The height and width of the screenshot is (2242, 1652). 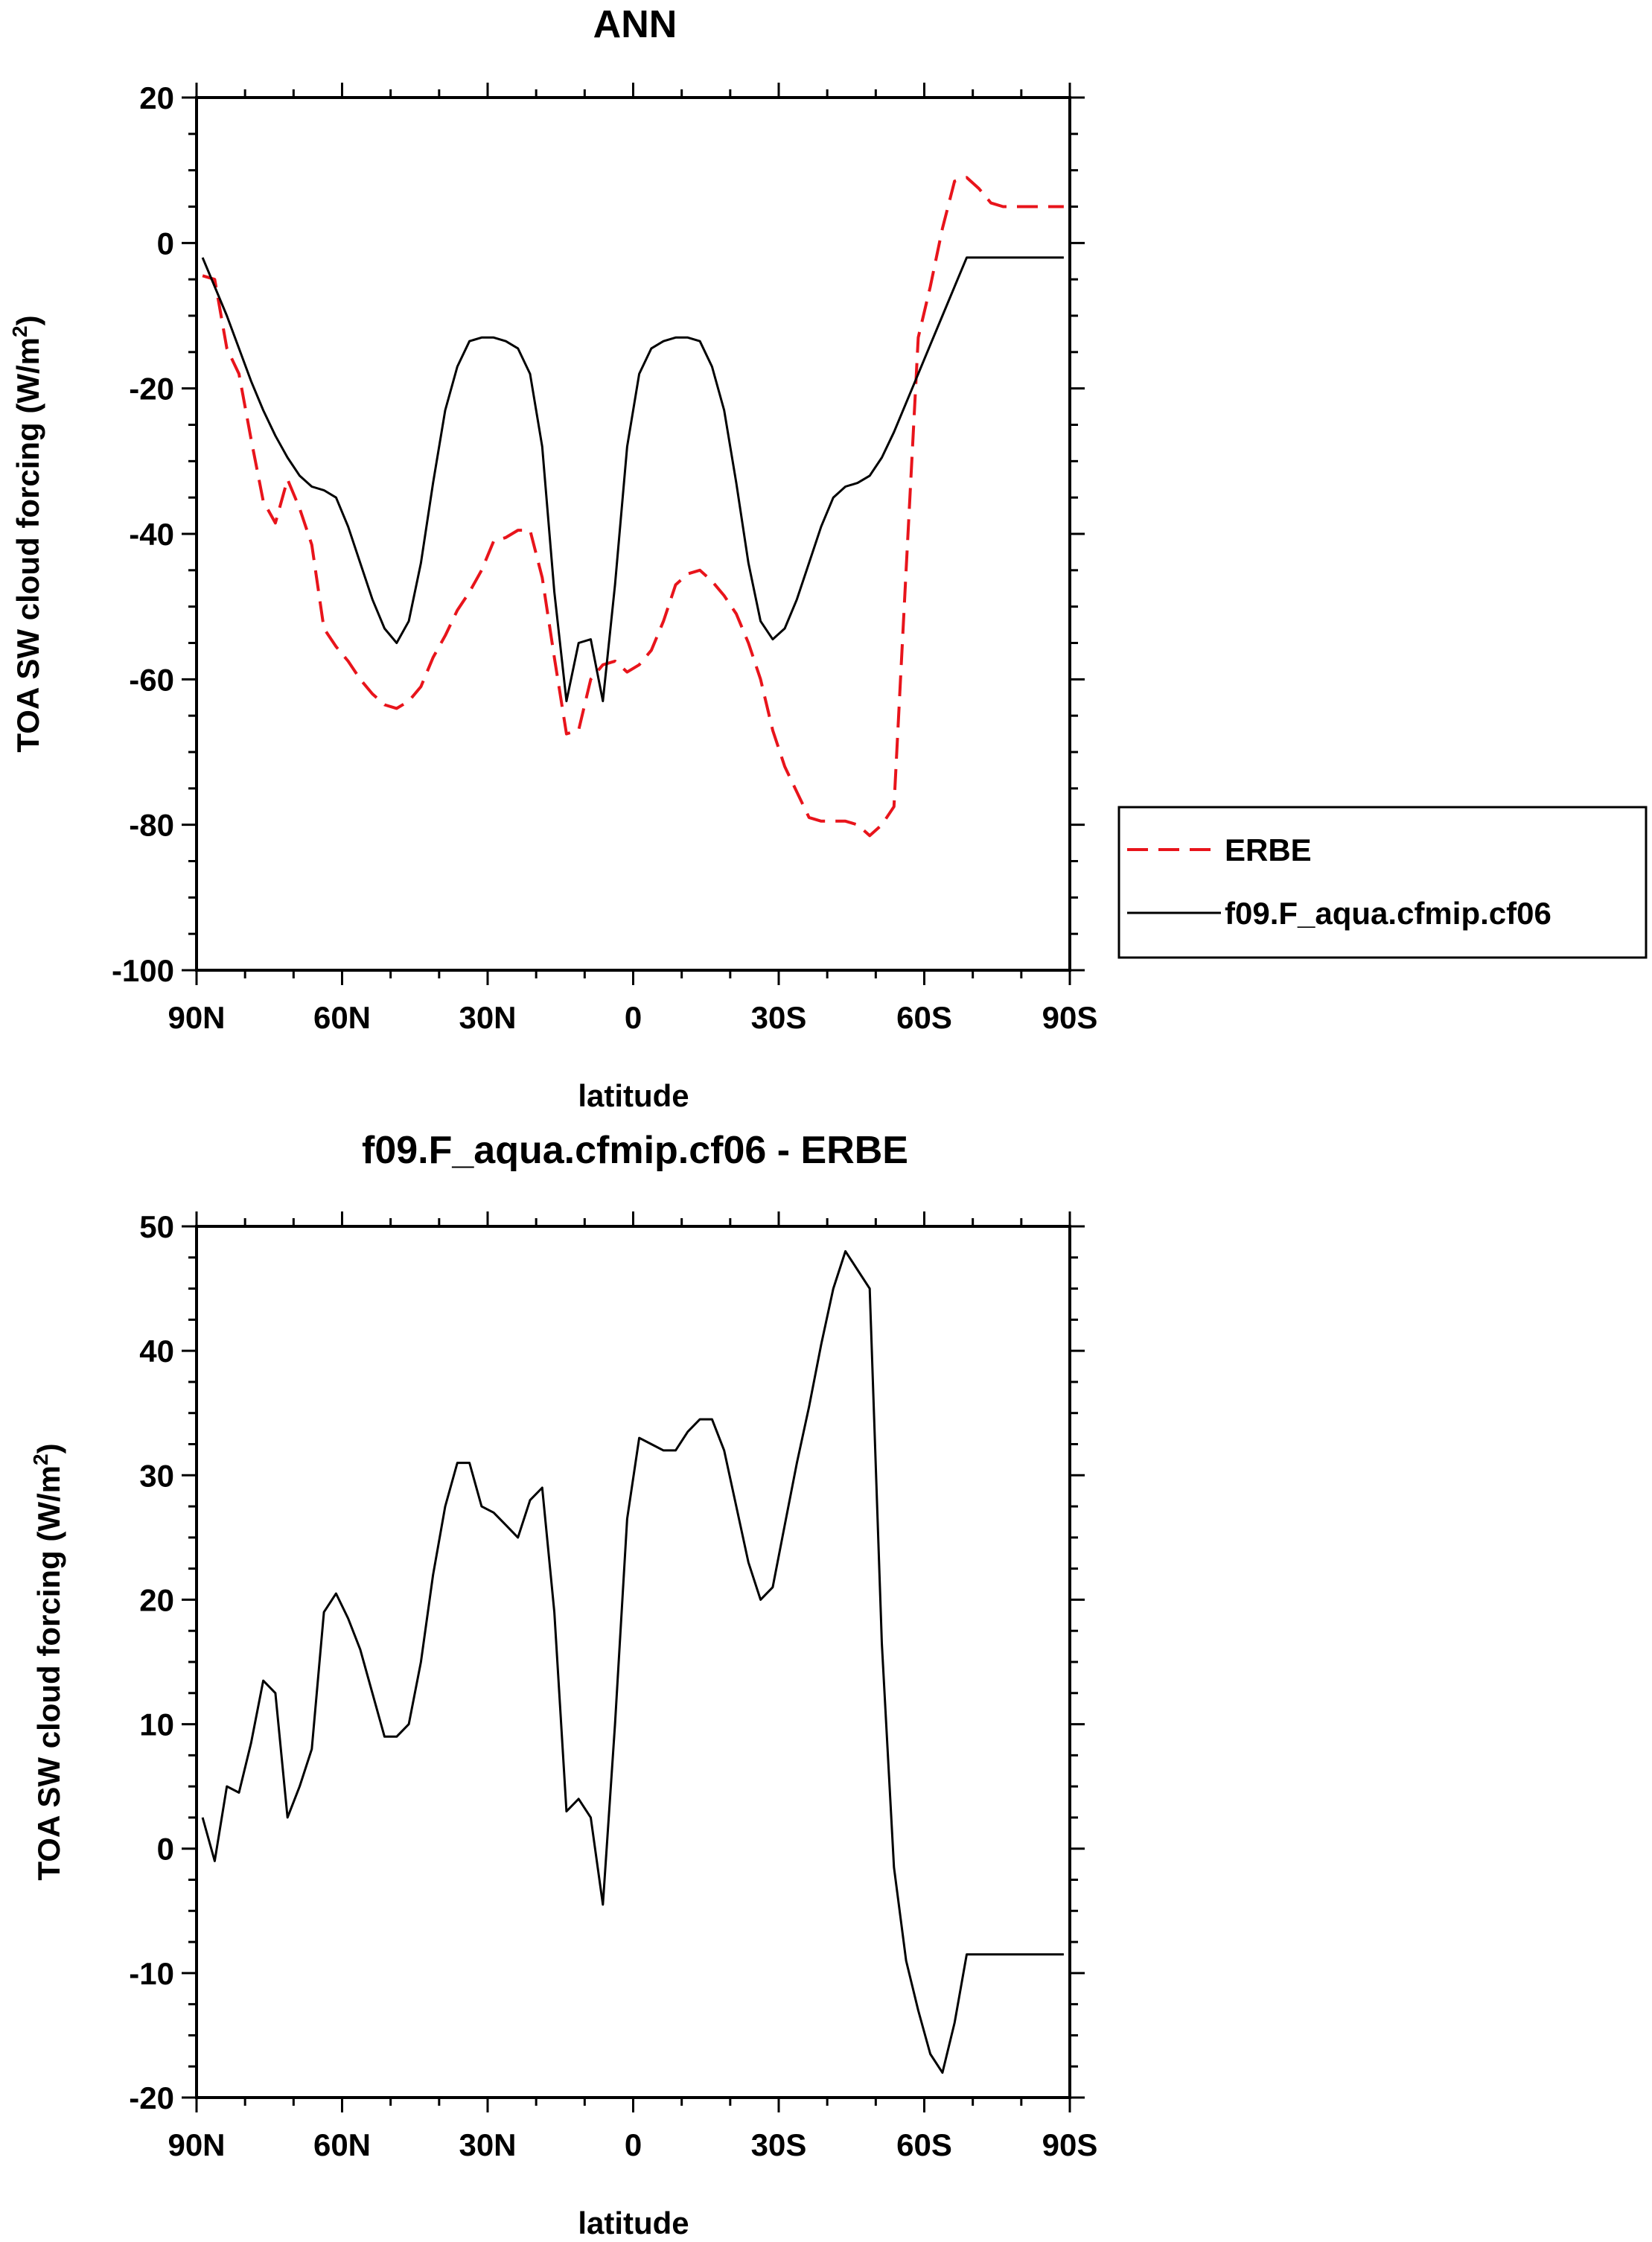 What do you see at coordinates (151, 2097) in the screenshot?
I see `bottom-y-tick-label: -20` at bounding box center [151, 2097].